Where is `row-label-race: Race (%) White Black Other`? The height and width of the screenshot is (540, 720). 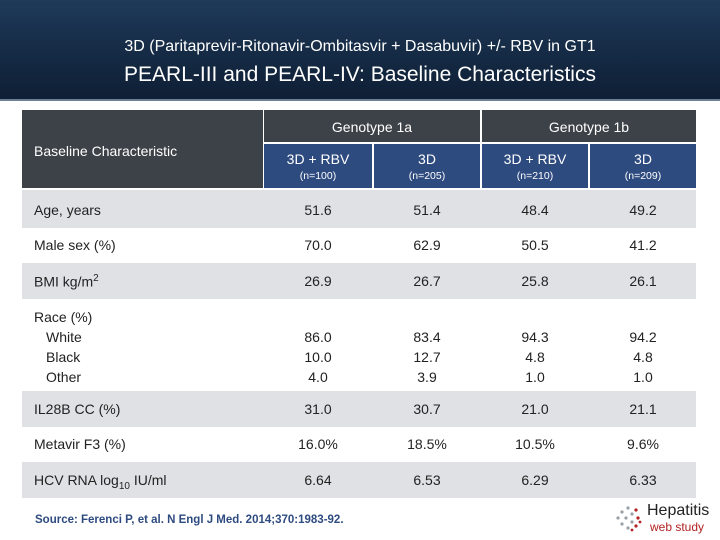 row-label-race: Race (%) White Black Other is located at coordinates (63, 347).